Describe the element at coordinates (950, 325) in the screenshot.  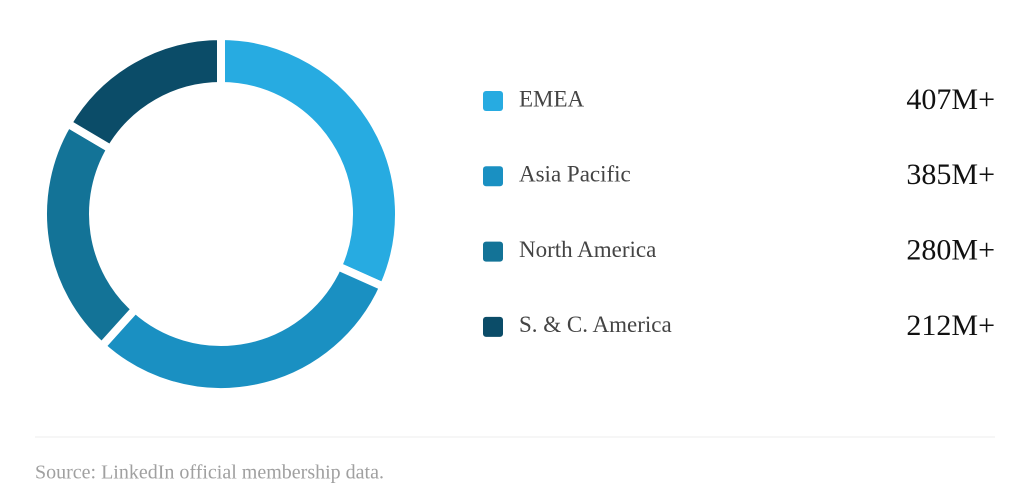
I see `value-label: 212M+` at that location.